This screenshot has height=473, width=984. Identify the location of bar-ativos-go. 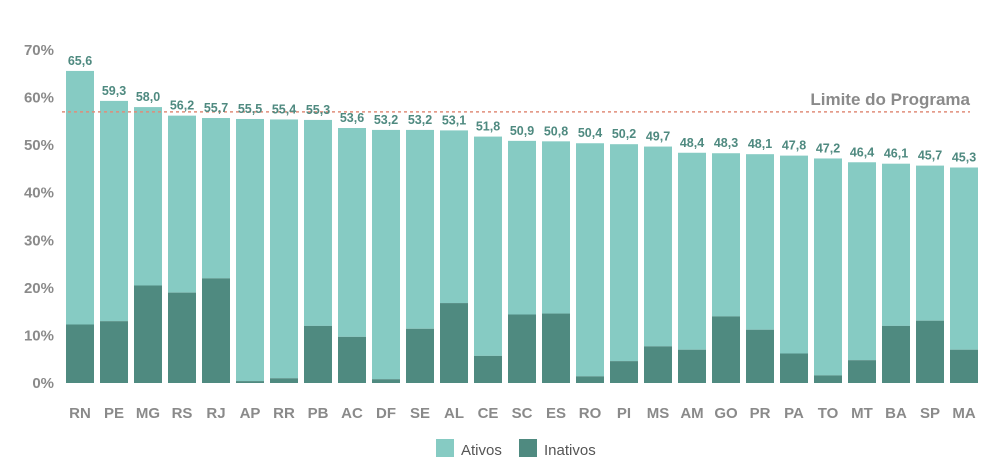
(726, 235).